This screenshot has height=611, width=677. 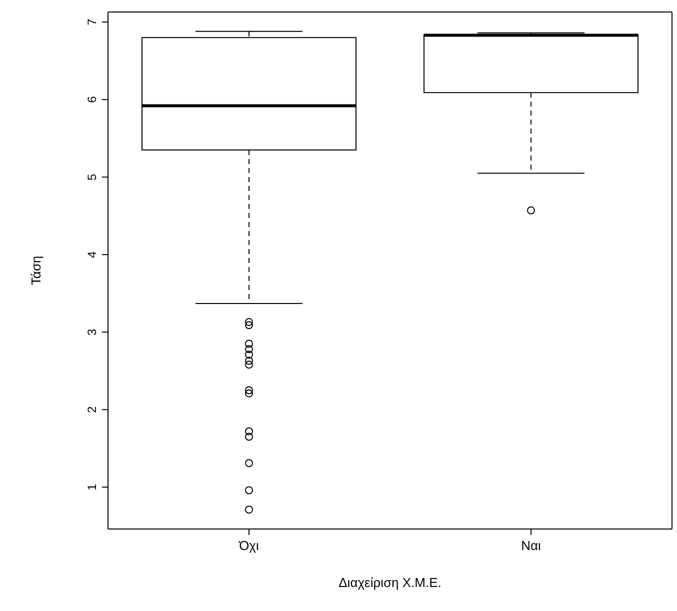 What do you see at coordinates (92, 99) in the screenshot?
I see `y-tick-label: 6` at bounding box center [92, 99].